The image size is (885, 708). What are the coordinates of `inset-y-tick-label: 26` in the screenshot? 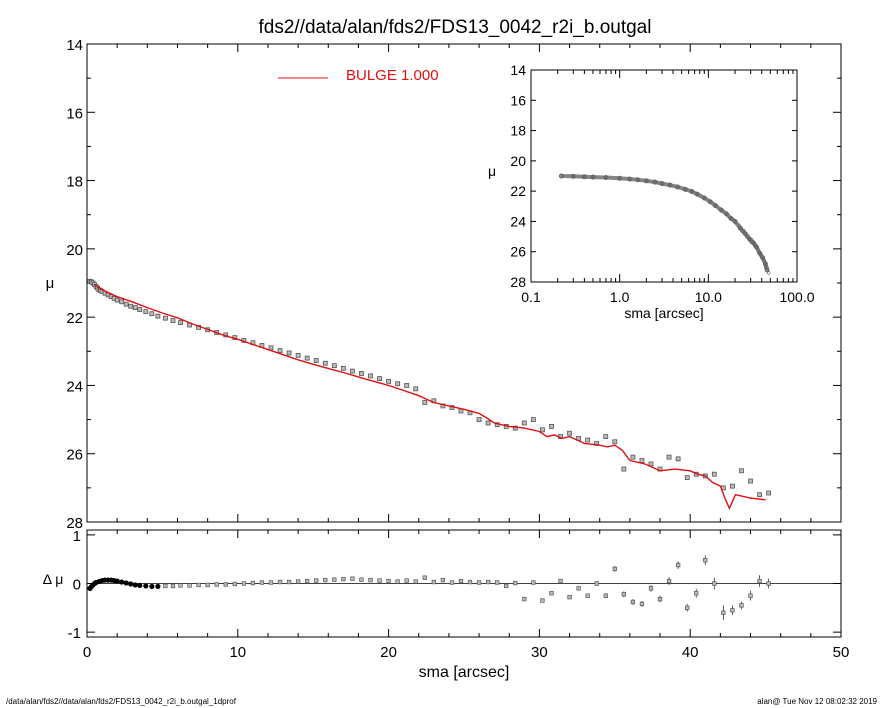 It's located at (518, 252).